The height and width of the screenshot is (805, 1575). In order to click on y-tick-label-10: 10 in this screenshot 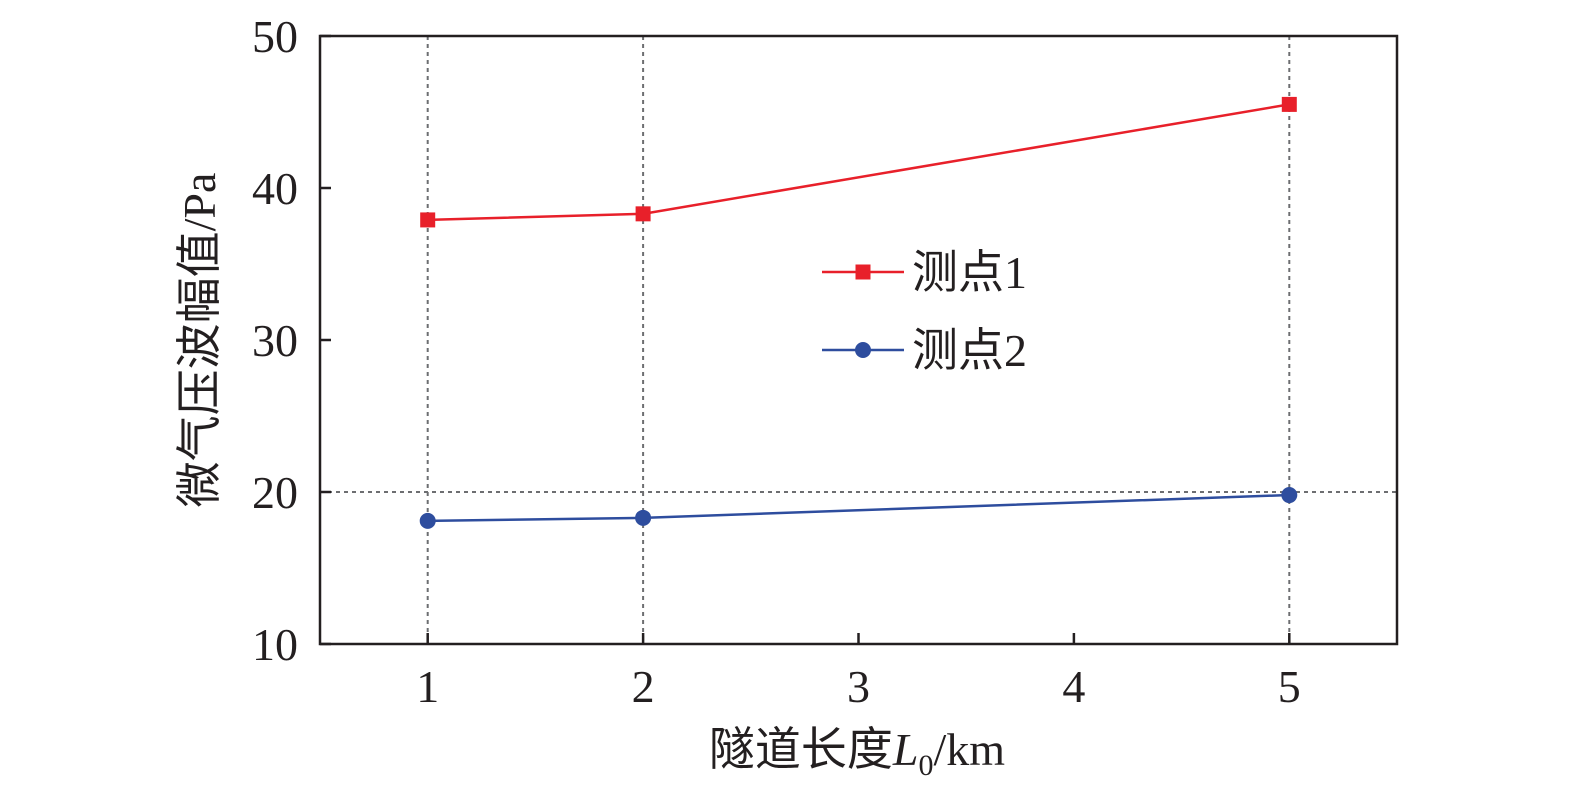, I will do `click(275, 644)`.